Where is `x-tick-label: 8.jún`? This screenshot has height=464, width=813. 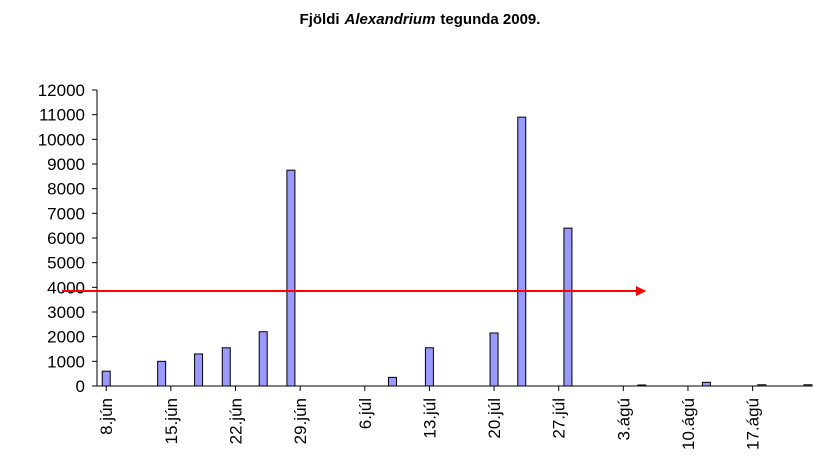 x-tick-label: 8.jún is located at coordinates (106, 416).